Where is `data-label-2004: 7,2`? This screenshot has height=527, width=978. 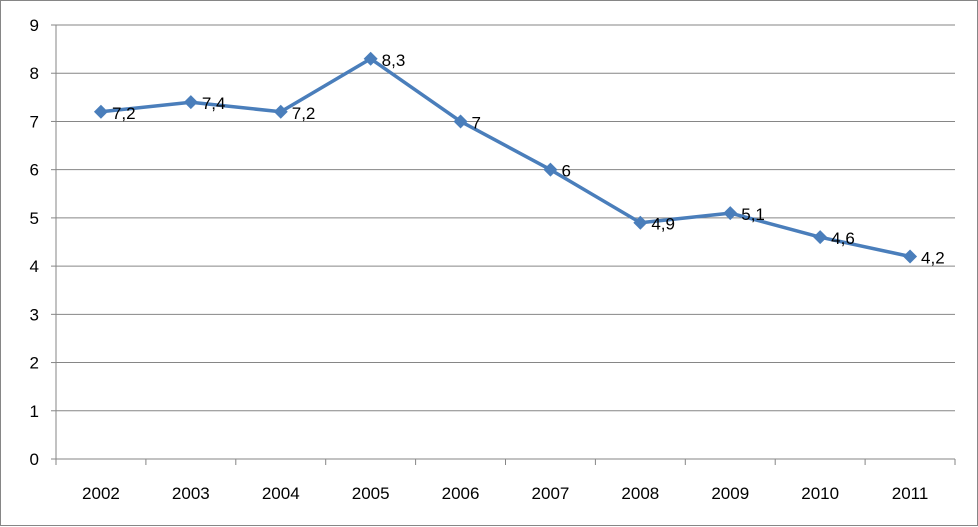 data-label-2004: 7,2 is located at coordinates (304, 113).